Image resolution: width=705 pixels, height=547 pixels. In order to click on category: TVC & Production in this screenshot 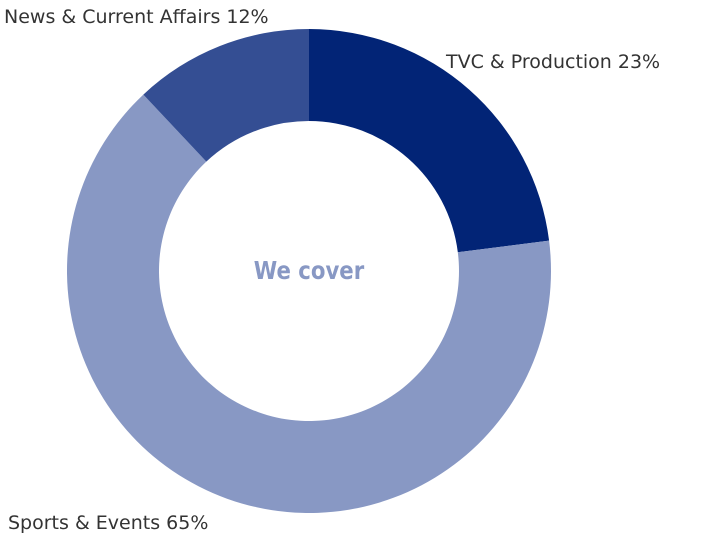, I will do `click(528, 62)`.